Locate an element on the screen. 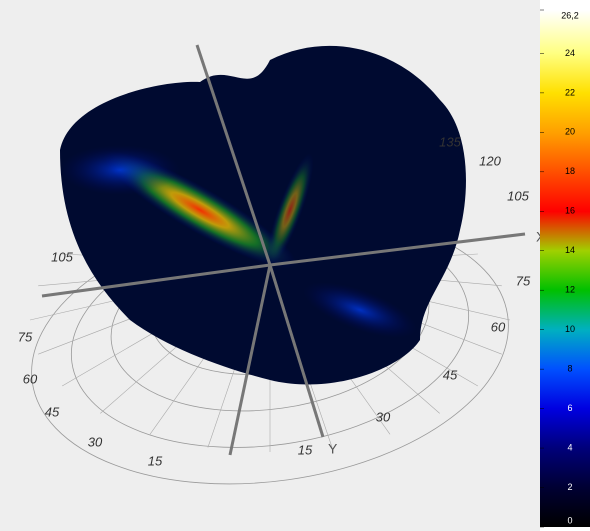 The image size is (590, 531). colorbar-label: 26,2 is located at coordinates (570, 15).